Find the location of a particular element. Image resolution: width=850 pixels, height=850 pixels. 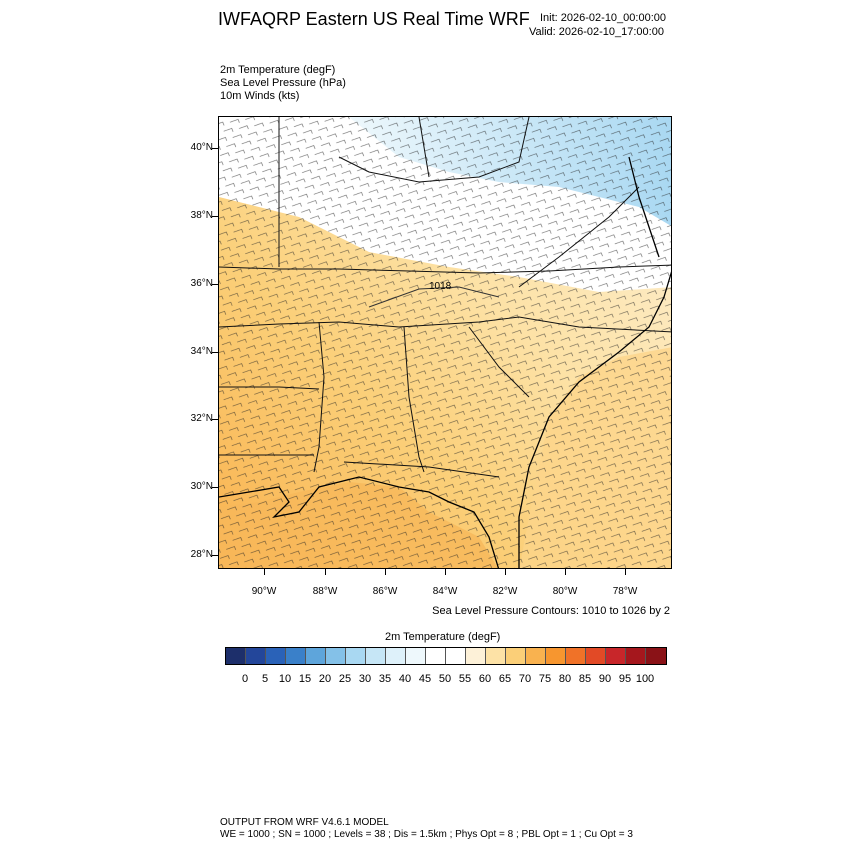

colorbar-label: 15 is located at coordinates (305, 679).